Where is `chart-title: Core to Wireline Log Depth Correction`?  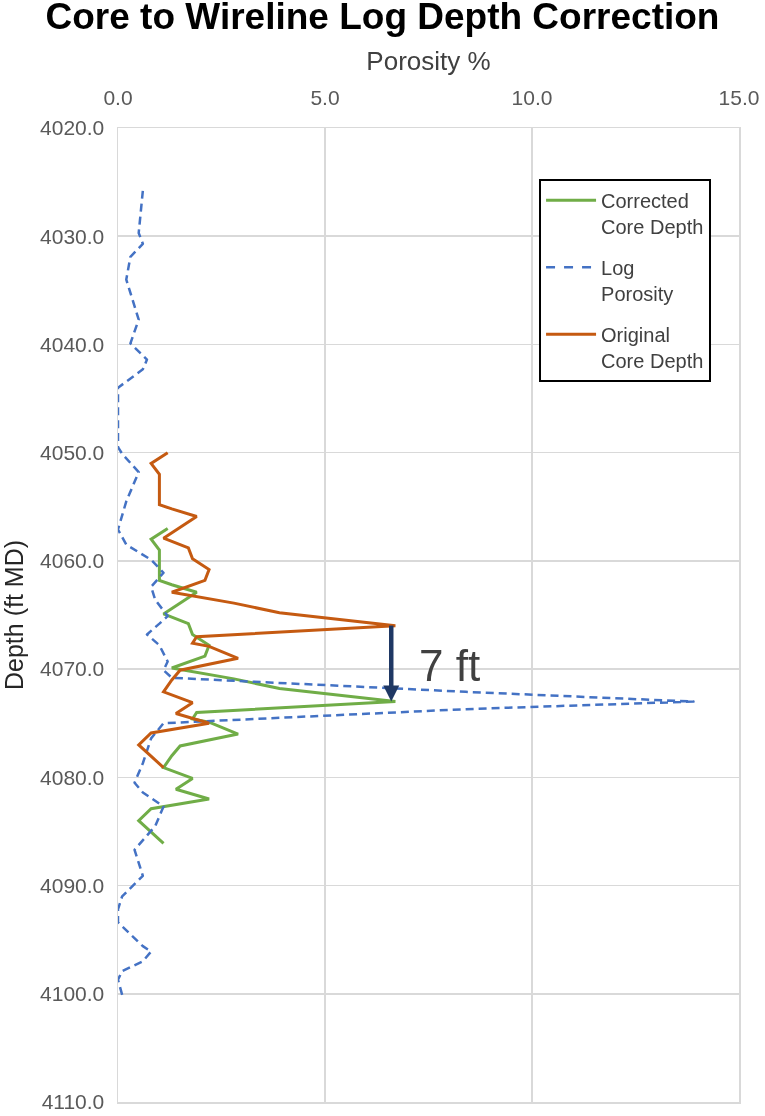 chart-title: Core to Wireline Log Depth Correction is located at coordinates (382, 18).